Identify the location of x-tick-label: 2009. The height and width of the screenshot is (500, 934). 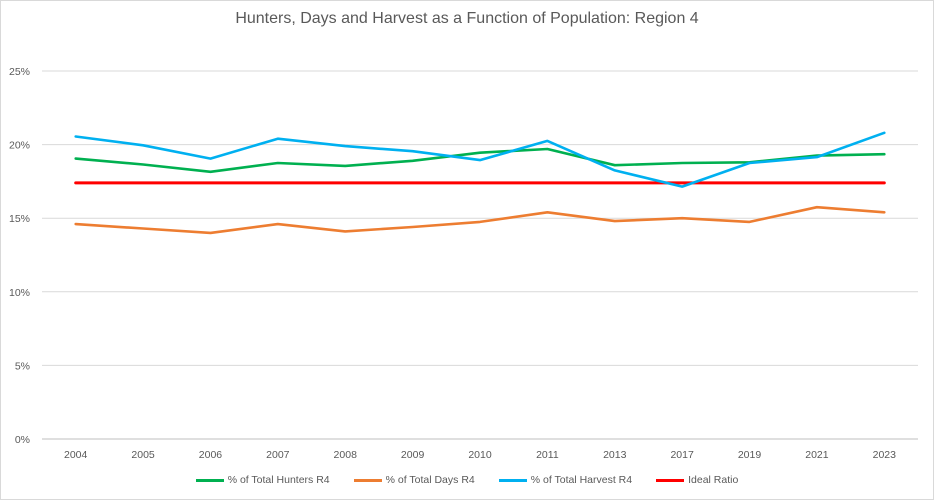
(413, 455).